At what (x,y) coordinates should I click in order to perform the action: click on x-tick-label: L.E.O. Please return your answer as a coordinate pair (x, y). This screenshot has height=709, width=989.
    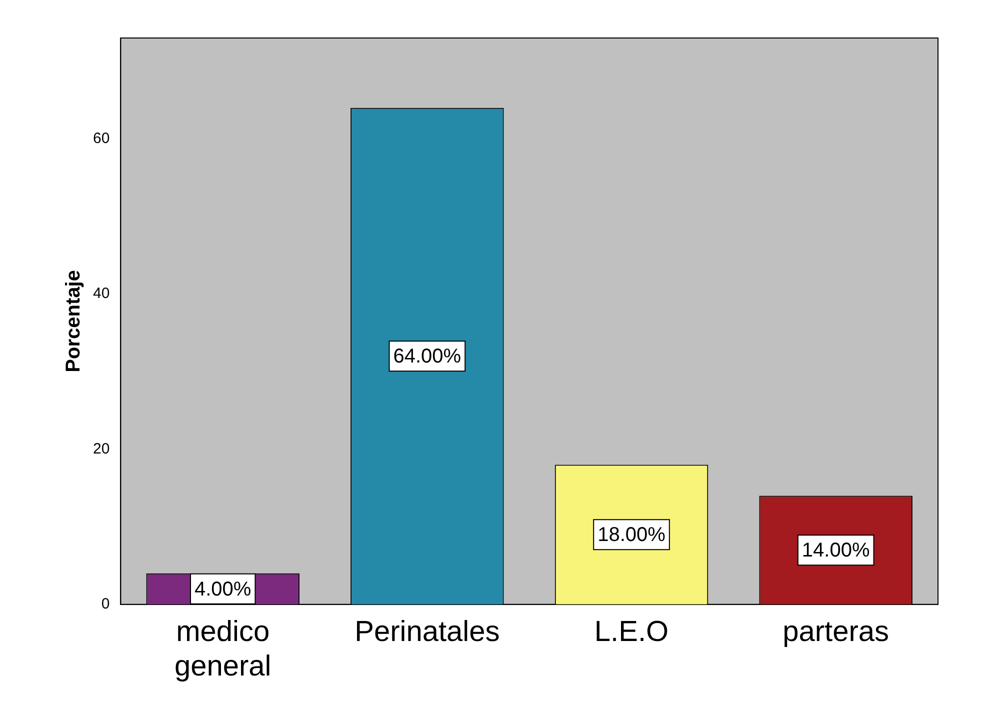
    Looking at the image, I should click on (631, 632).